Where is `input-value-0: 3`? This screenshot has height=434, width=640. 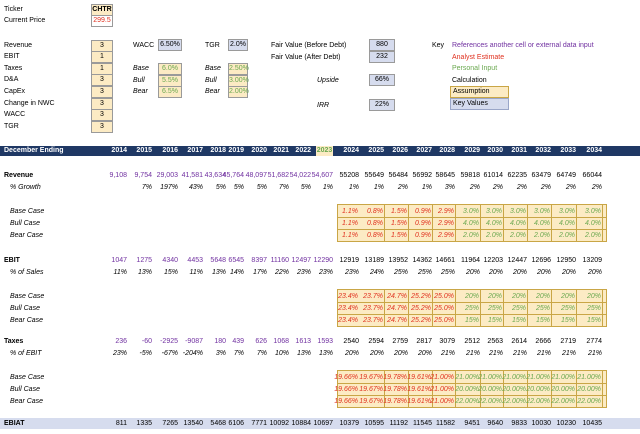 input-value-0: 3 is located at coordinates (102, 46).